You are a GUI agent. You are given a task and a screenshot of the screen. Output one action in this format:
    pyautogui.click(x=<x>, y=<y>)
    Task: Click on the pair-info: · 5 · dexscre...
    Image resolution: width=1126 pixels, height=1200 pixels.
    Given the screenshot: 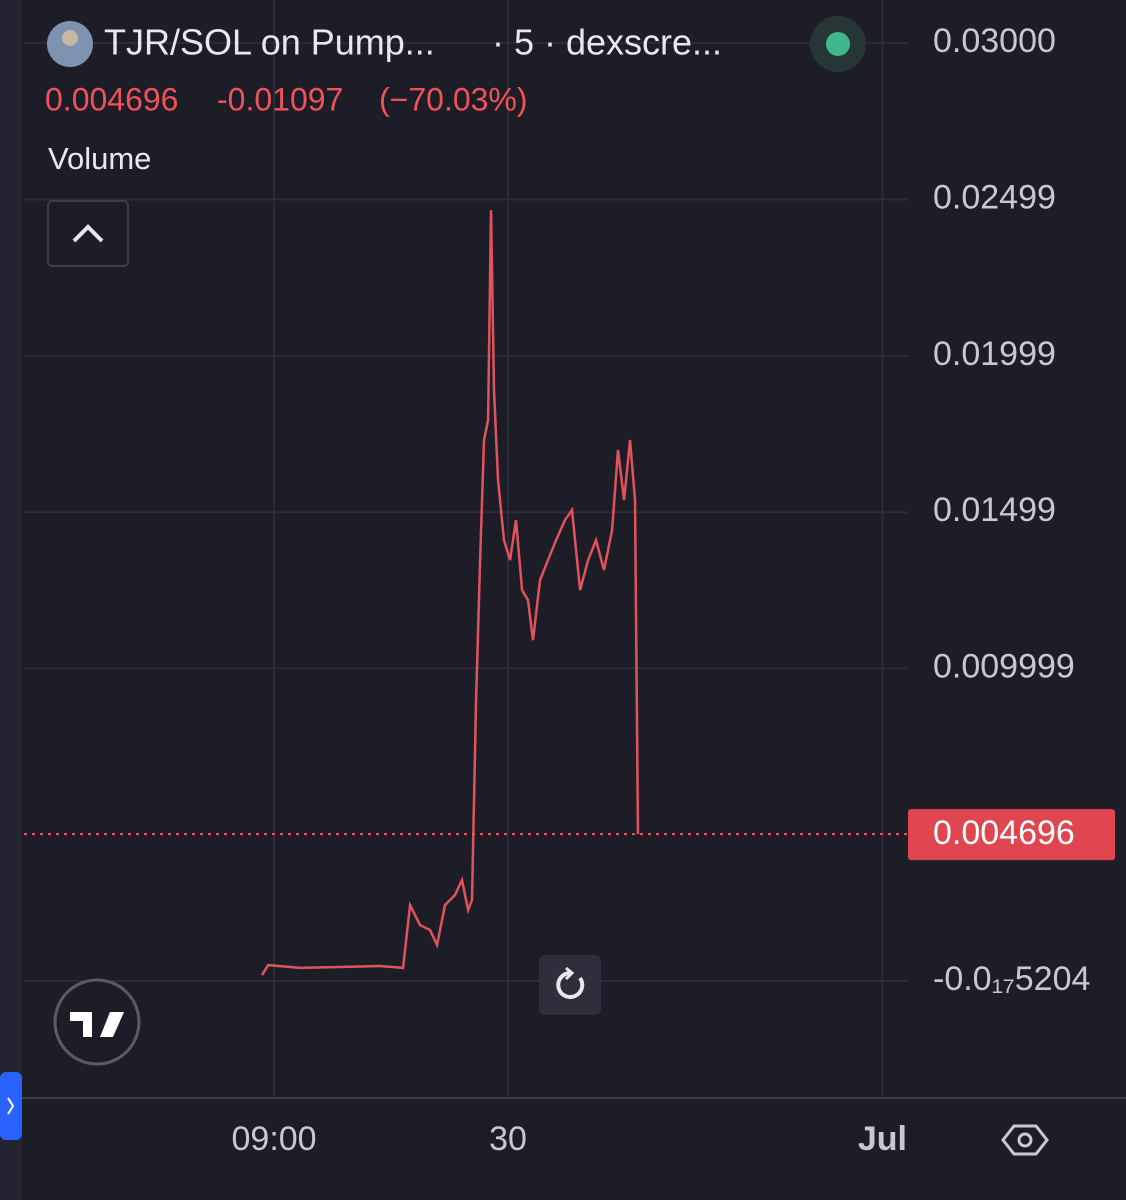 What is the action you would take?
    pyautogui.click(x=607, y=42)
    